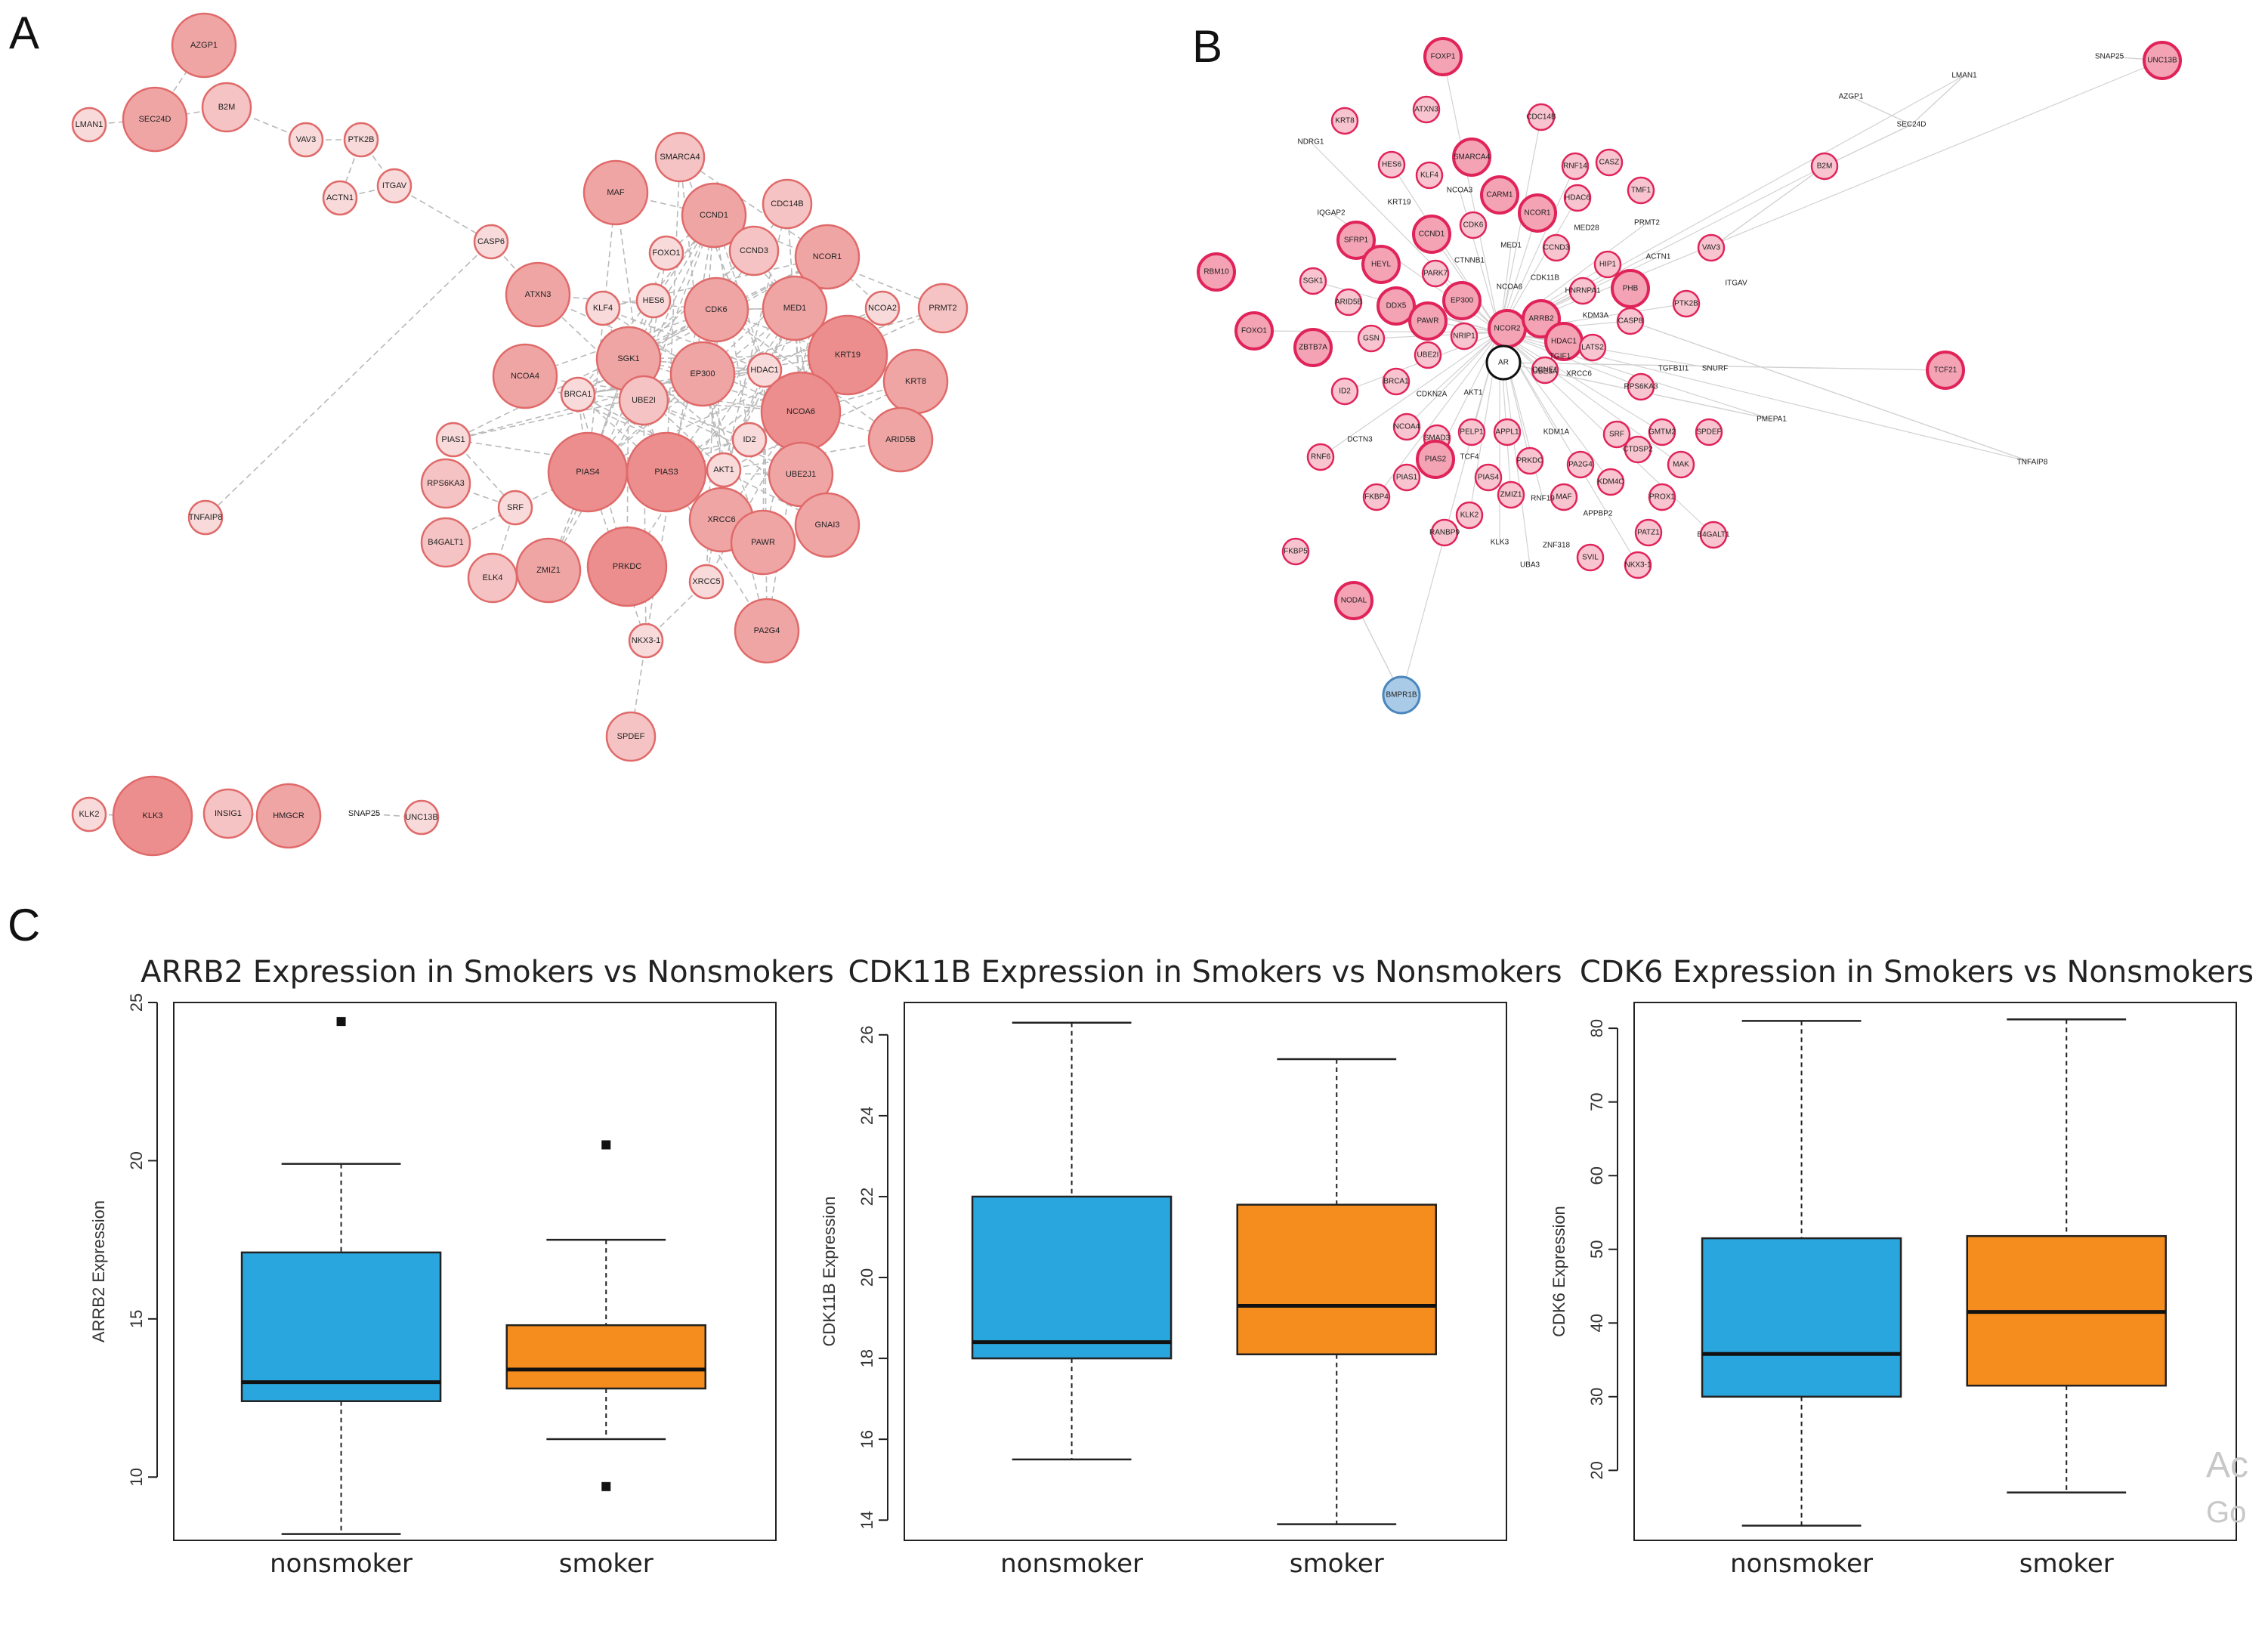 This screenshot has height=1628, width=2268. What do you see at coordinates (1662, 432) in the screenshot?
I see `network-b-node-label: GMTM2` at bounding box center [1662, 432].